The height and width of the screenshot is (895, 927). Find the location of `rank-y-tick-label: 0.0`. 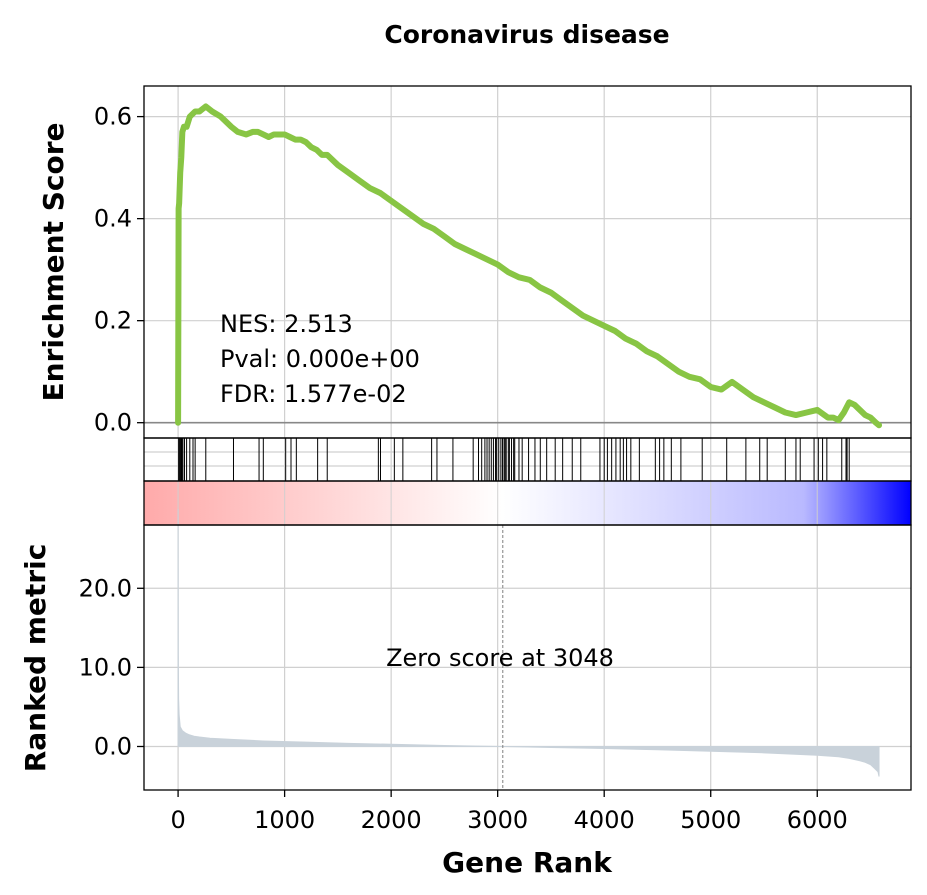

rank-y-tick-label: 0.0 is located at coordinates (113, 746).